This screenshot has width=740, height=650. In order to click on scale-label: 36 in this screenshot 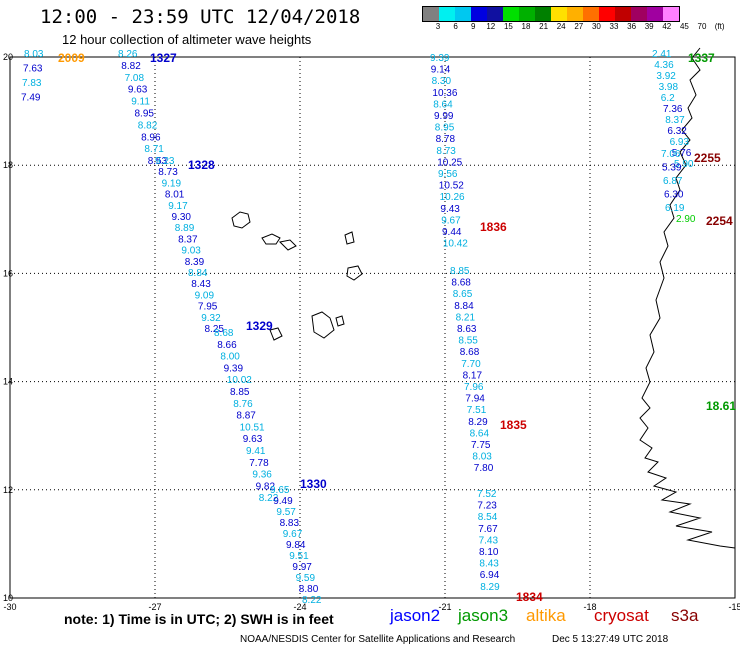, I will do `click(632, 26)`.